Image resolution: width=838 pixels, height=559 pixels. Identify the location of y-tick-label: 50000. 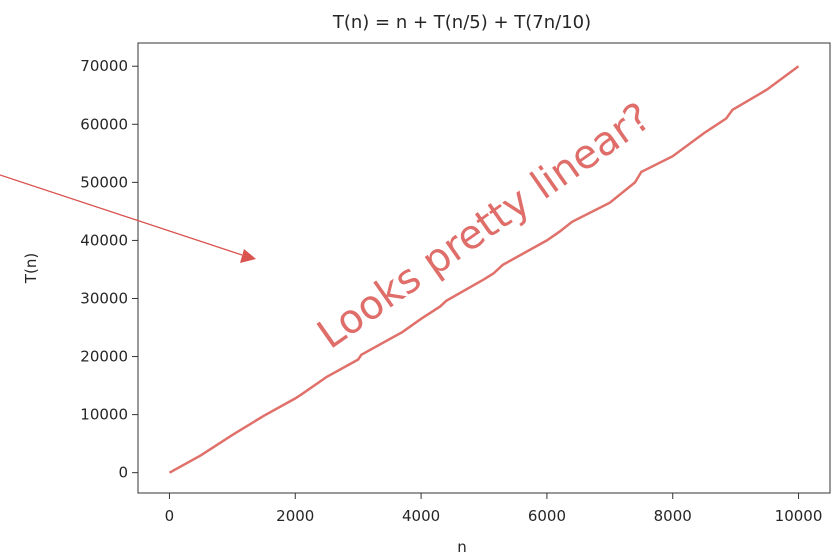
(104, 182).